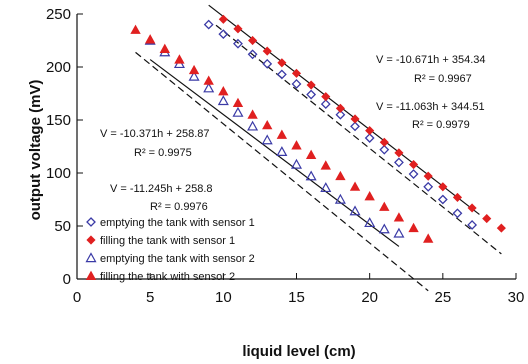 The image size is (528, 364). Describe the element at coordinates (442, 297) in the screenshot. I see `x-tick-label: 25` at that location.